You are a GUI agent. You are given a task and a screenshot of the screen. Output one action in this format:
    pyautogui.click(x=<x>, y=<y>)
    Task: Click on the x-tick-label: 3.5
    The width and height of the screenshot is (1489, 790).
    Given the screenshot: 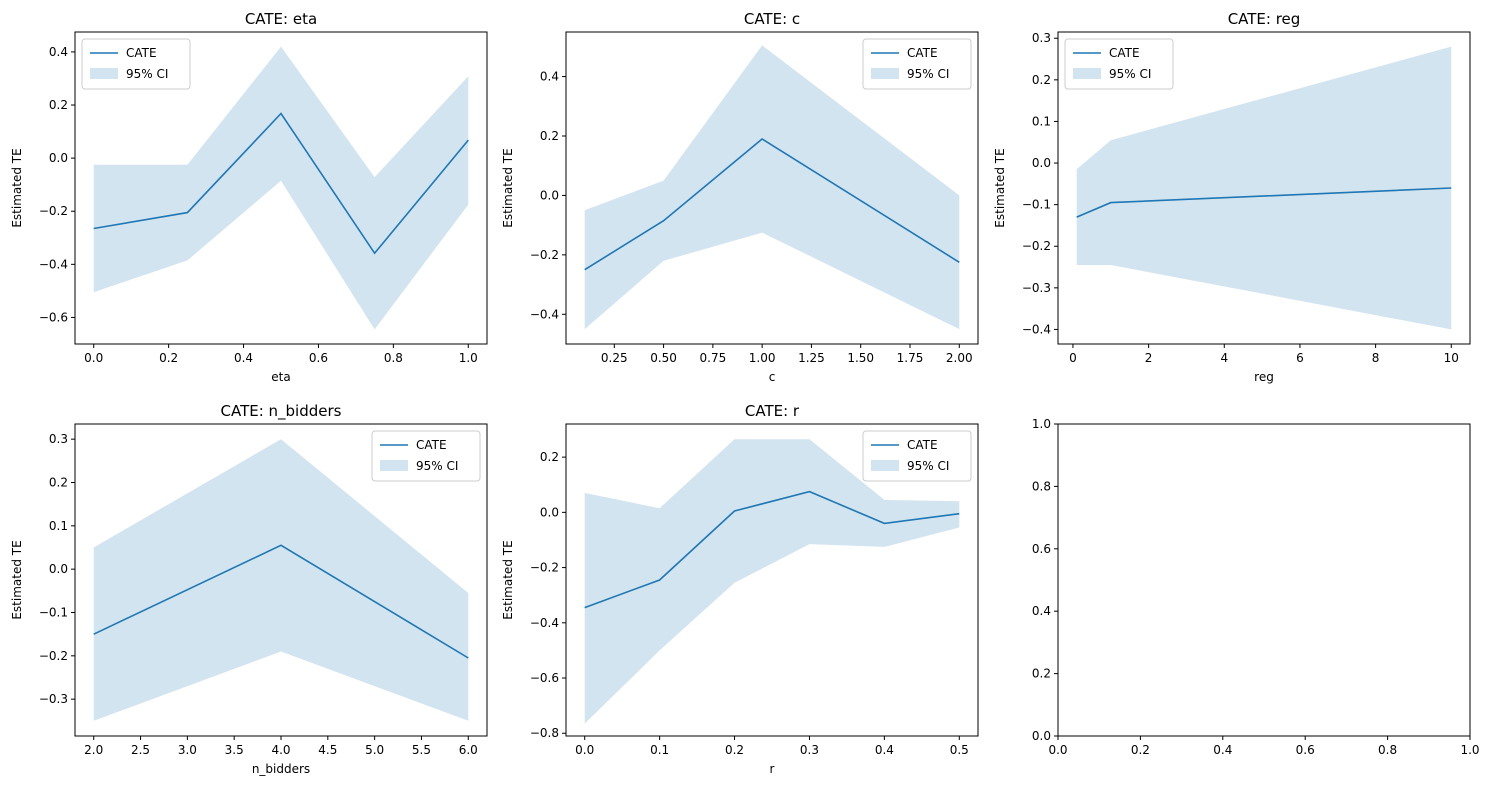 What is the action you would take?
    pyautogui.click(x=234, y=750)
    